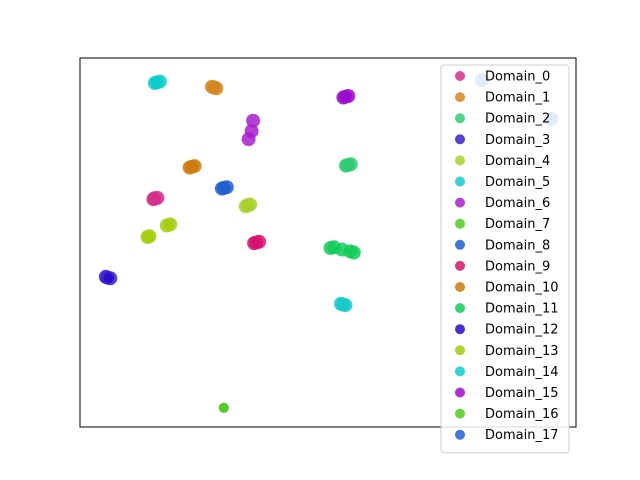 The height and width of the screenshot is (480, 640). What do you see at coordinates (517, 203) in the screenshot?
I see `legend-label: Domain_6` at bounding box center [517, 203].